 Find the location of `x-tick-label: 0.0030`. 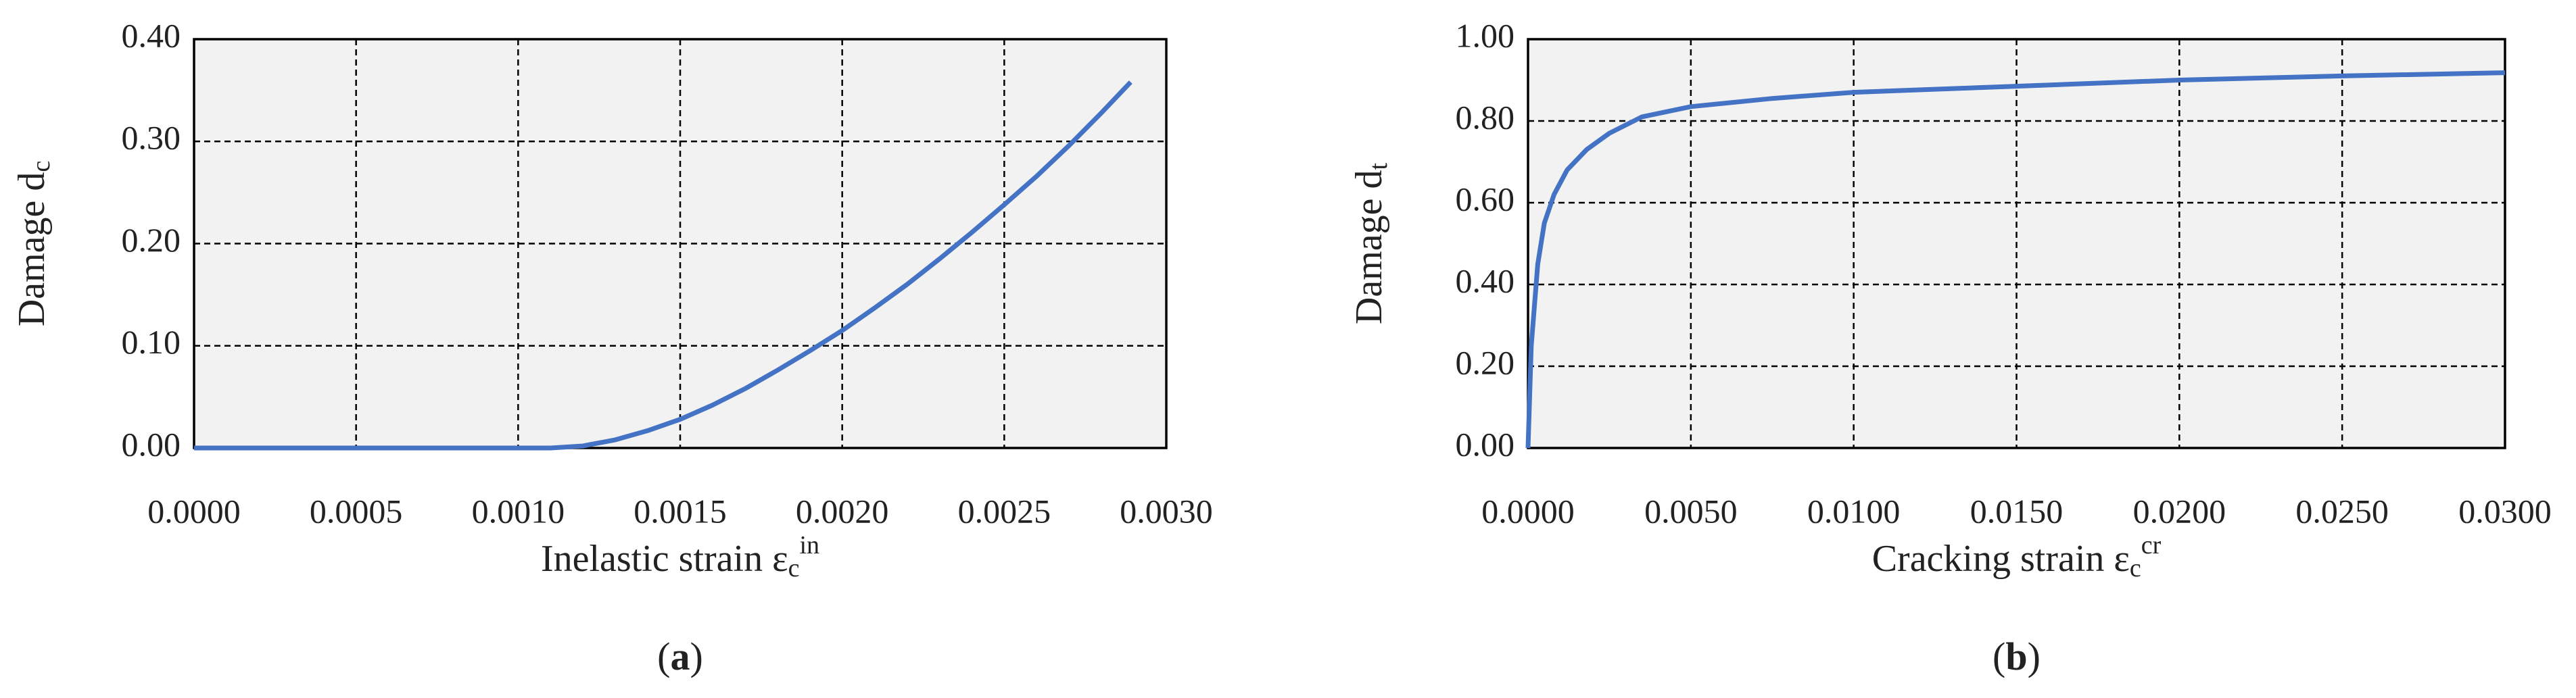

x-tick-label: 0.0030 is located at coordinates (1166, 511).